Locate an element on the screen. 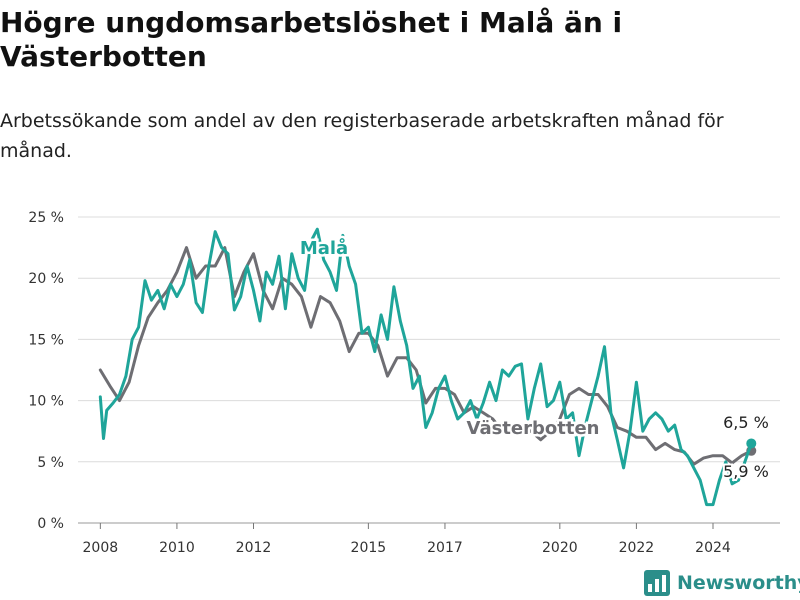  newsworthy-logo: Newsworthy is located at coordinates (722, 583).